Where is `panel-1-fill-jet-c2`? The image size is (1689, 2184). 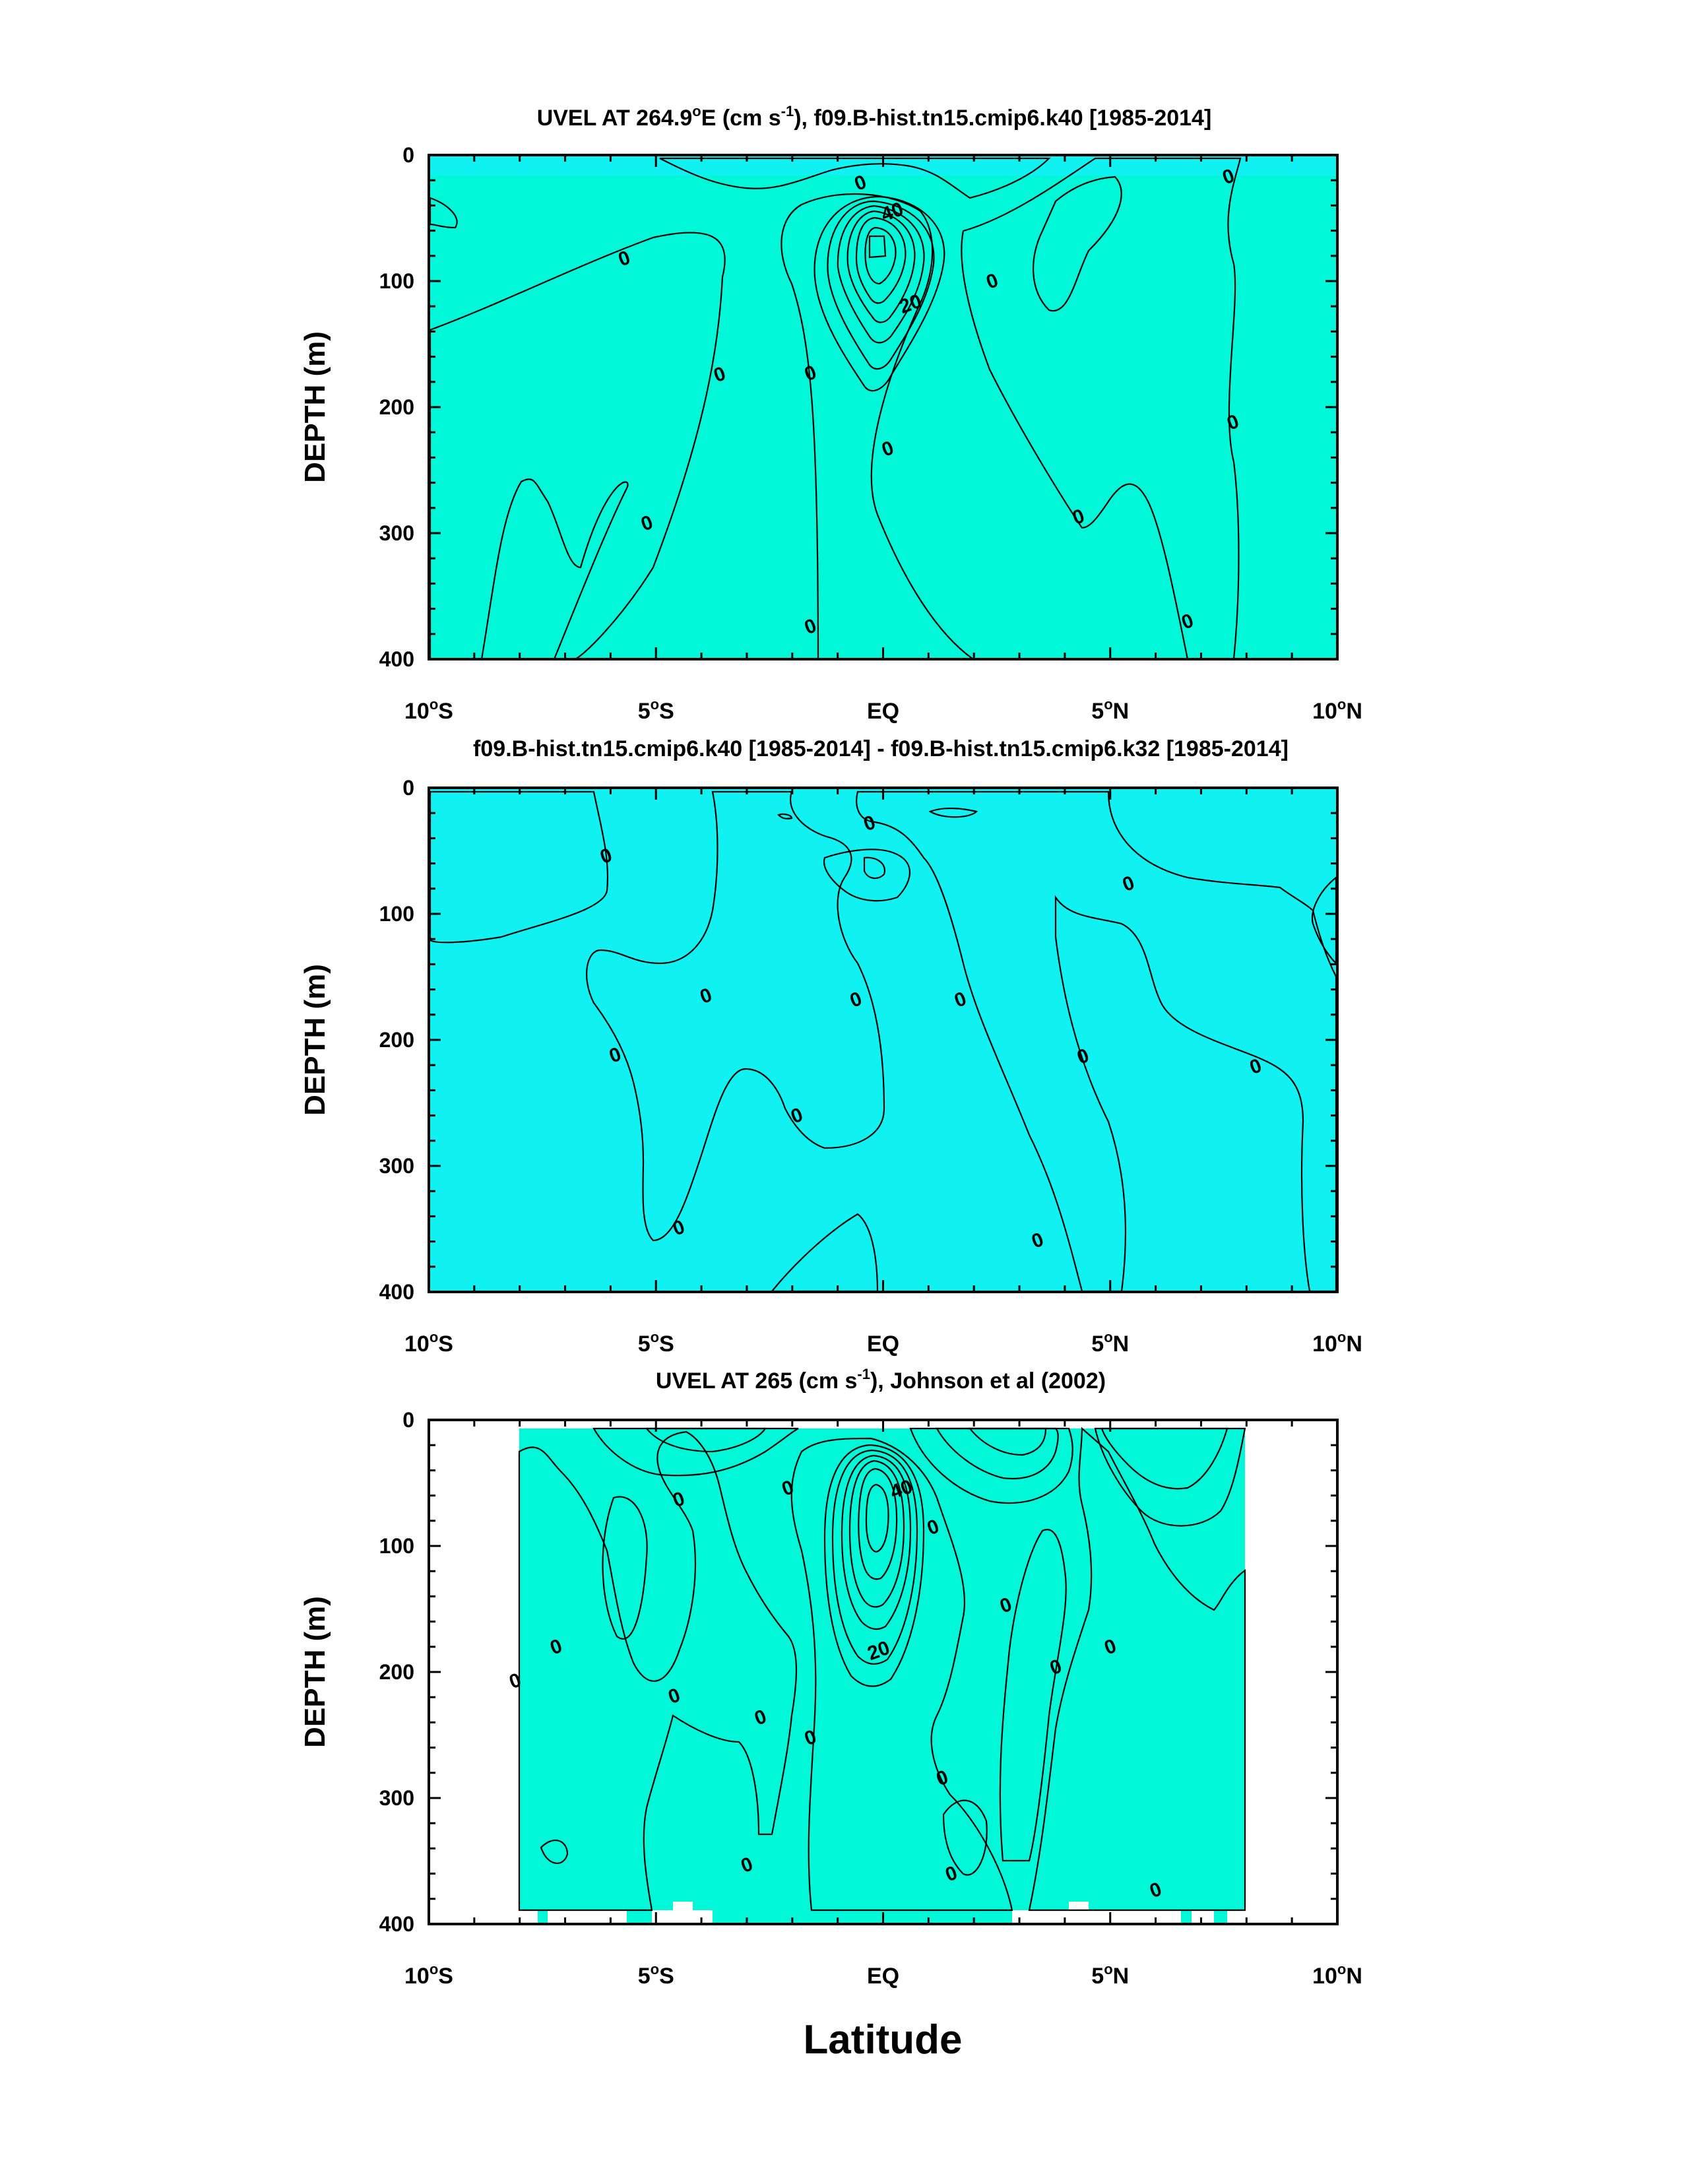
panel-1-fill-jet-c2 is located at coordinates (881, 274).